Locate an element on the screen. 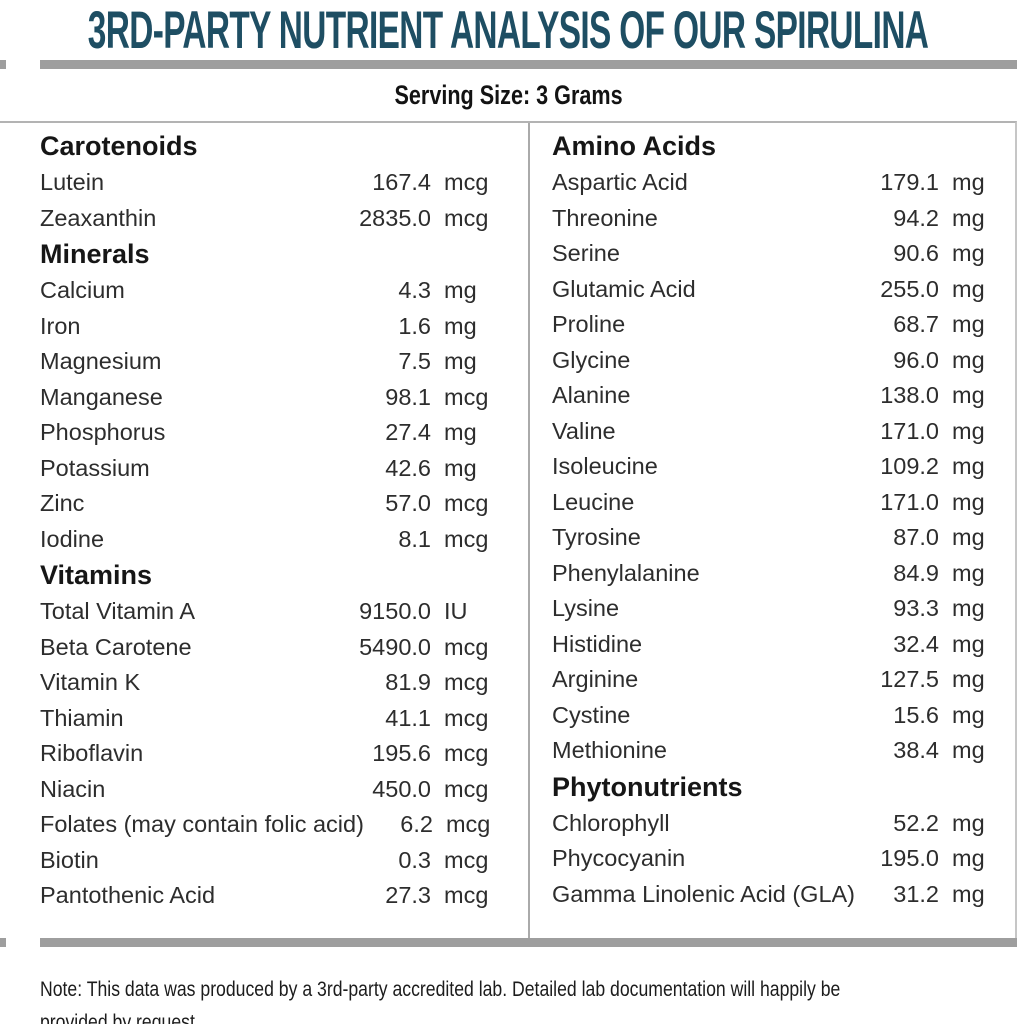 The width and height of the screenshot is (1017, 1024). nutrient-value: 87.0 is located at coordinates (916, 537).